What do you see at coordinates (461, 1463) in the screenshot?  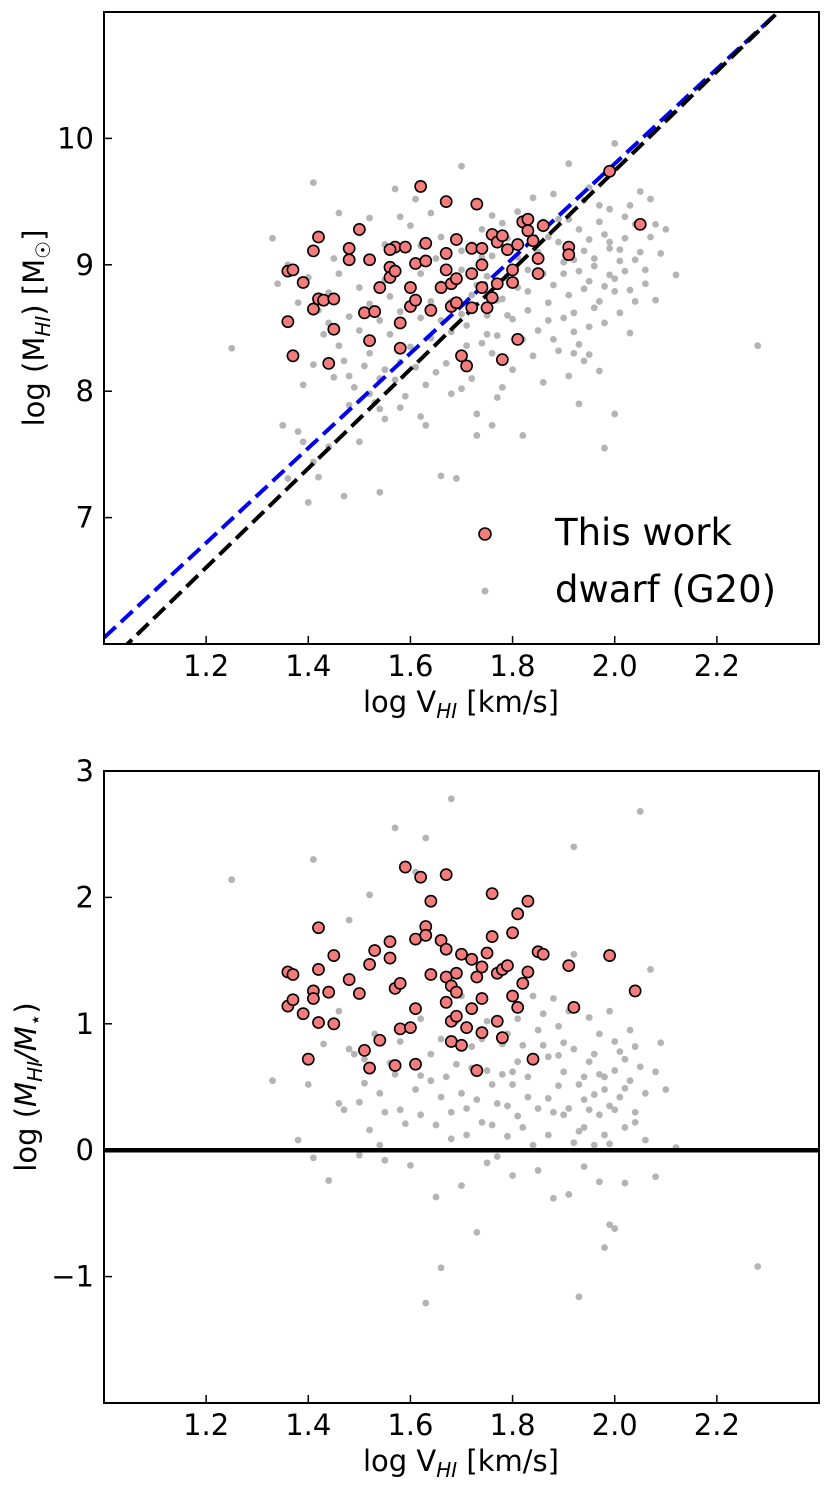 I see `bottom-x-axis-label: log VHI [km/s]` at bounding box center [461, 1463].